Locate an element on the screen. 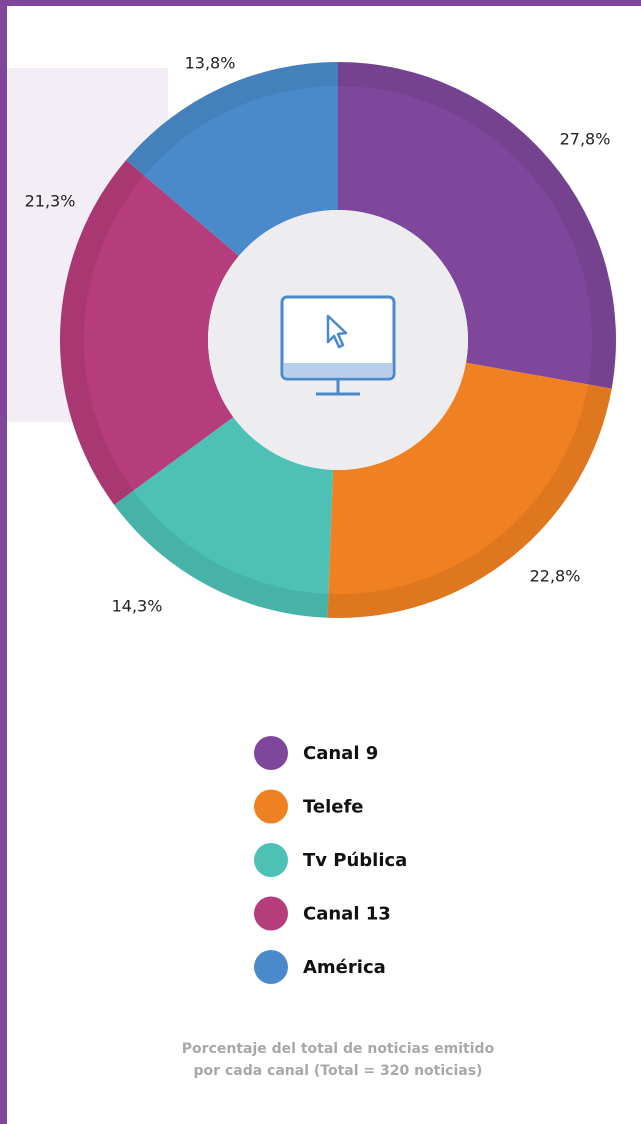  legend-label: Canal 13 is located at coordinates (347, 914).